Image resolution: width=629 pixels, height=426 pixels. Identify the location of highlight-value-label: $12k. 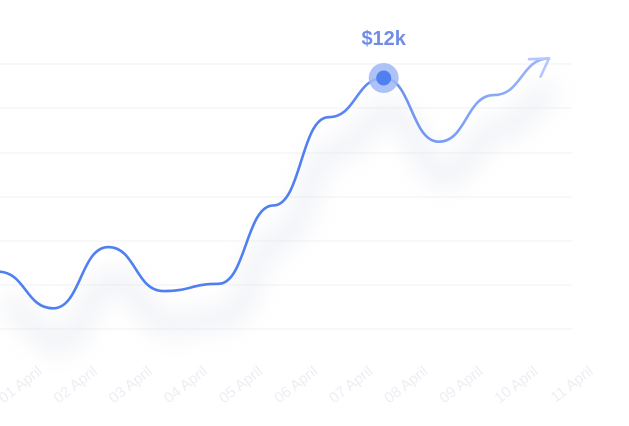
(383, 39).